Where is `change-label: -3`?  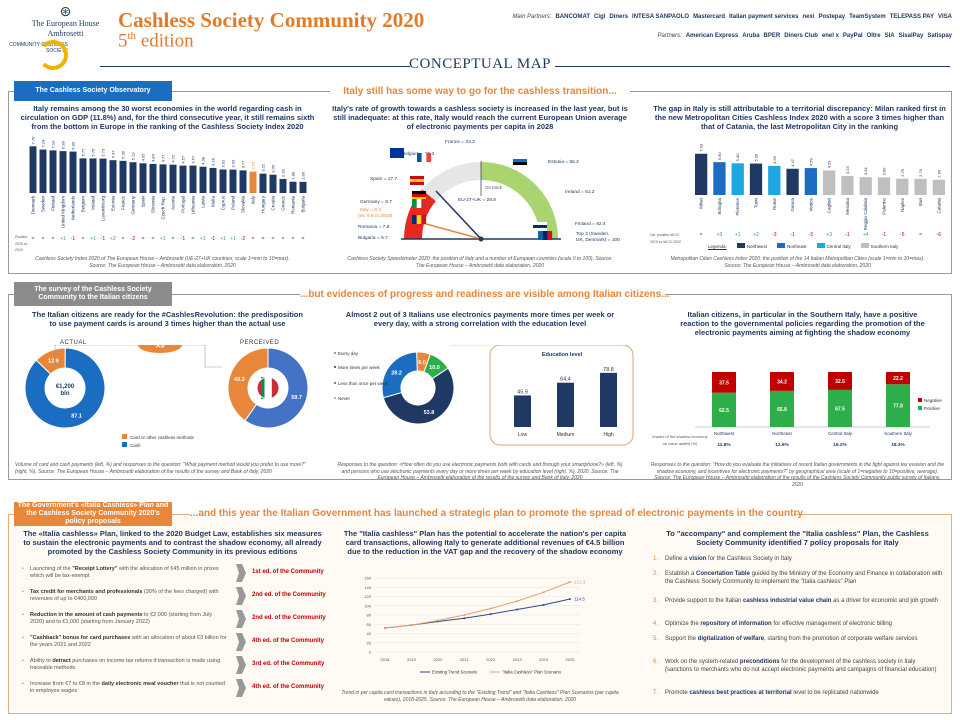
change-label: -3 is located at coordinates (811, 235).